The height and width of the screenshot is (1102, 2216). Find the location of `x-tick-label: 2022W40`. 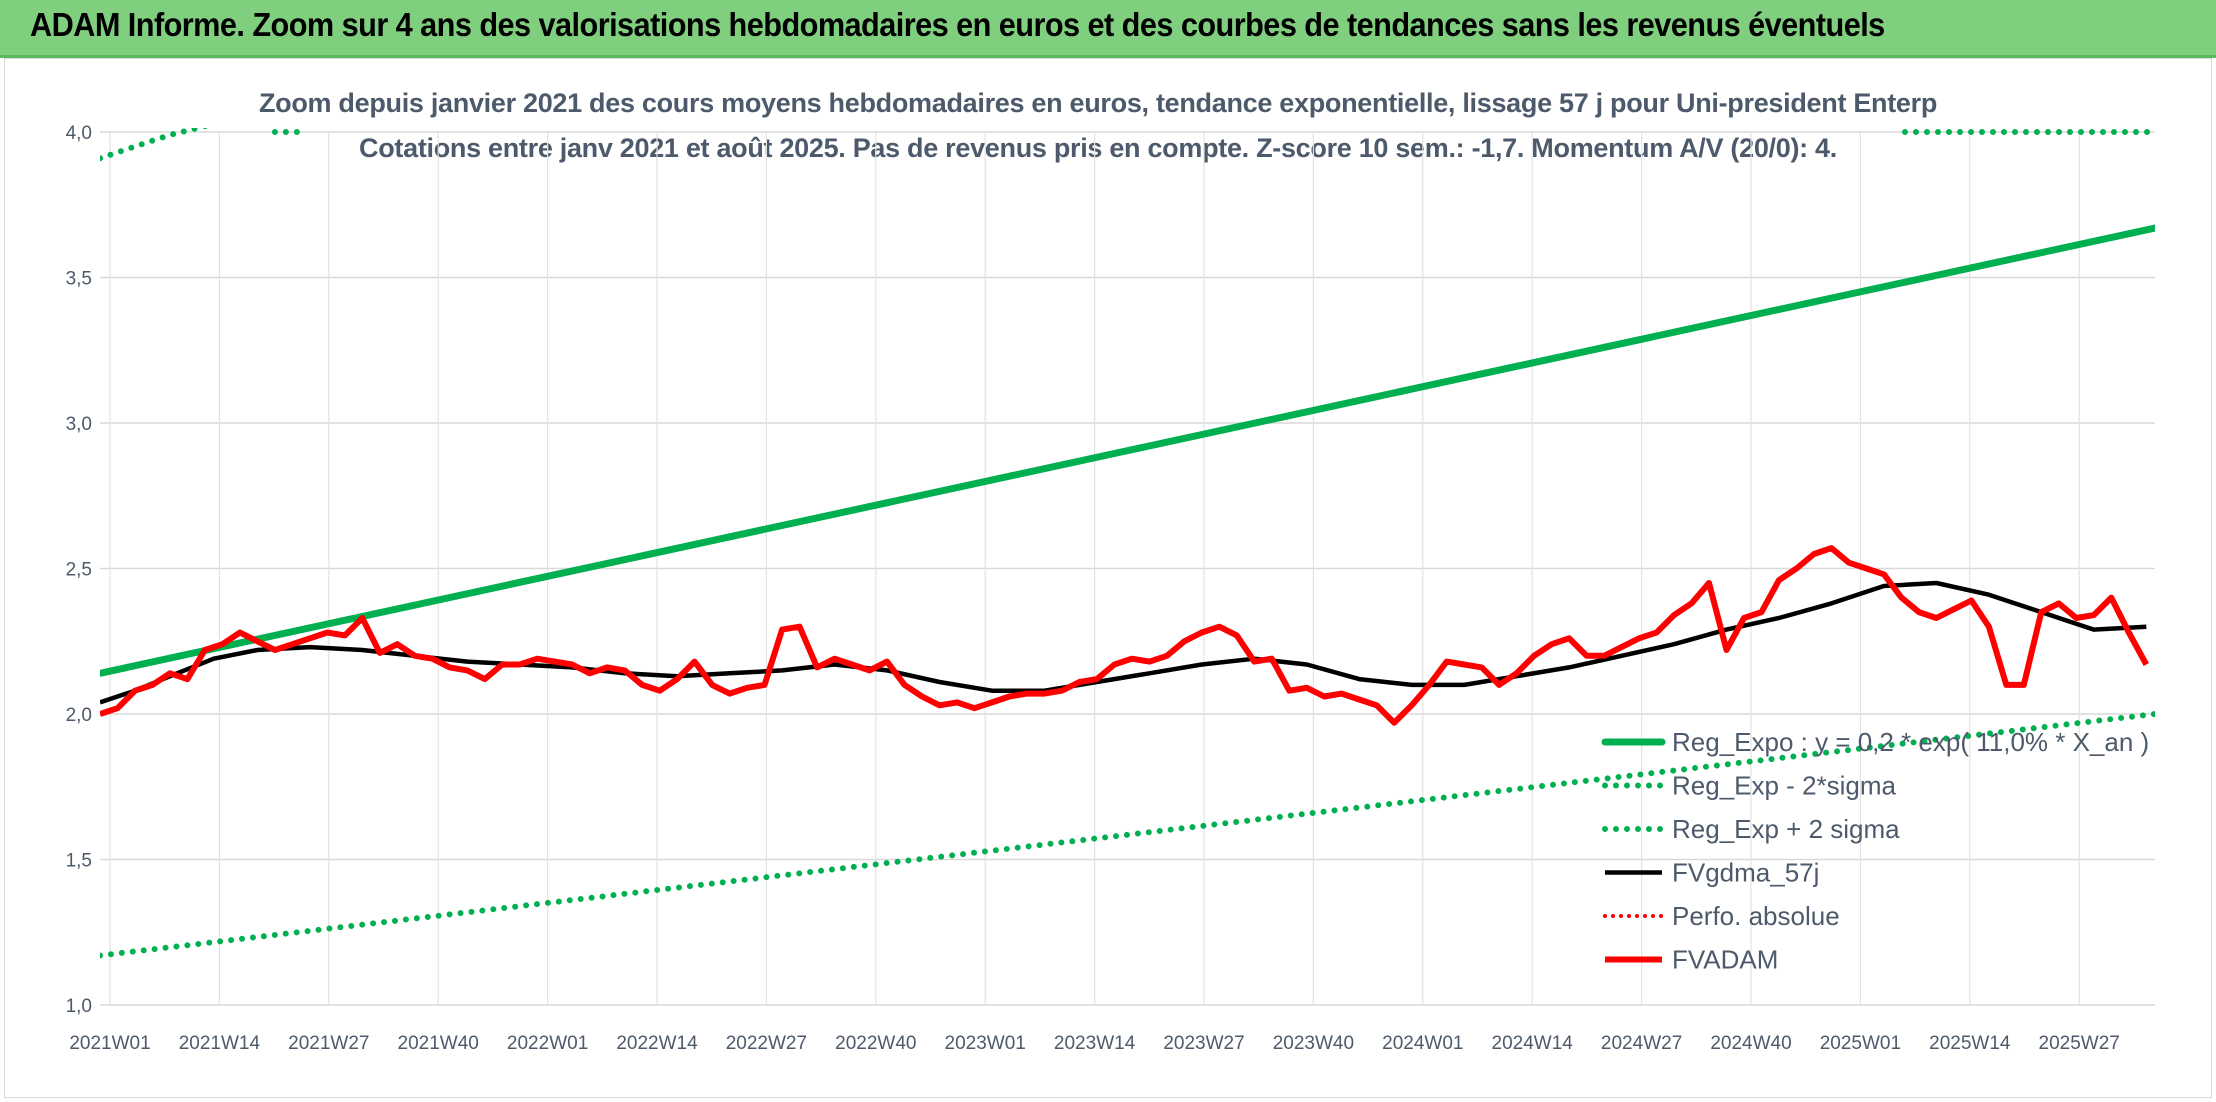

x-tick-label: 2022W40 is located at coordinates (875, 1043).